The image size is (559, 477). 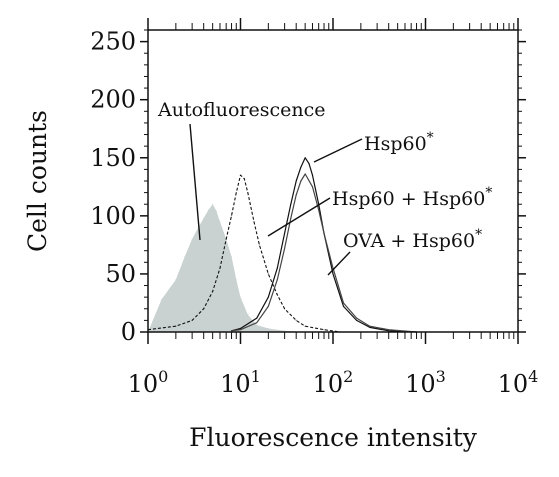 I want to click on y-tick-label: 250, so click(x=113, y=42).